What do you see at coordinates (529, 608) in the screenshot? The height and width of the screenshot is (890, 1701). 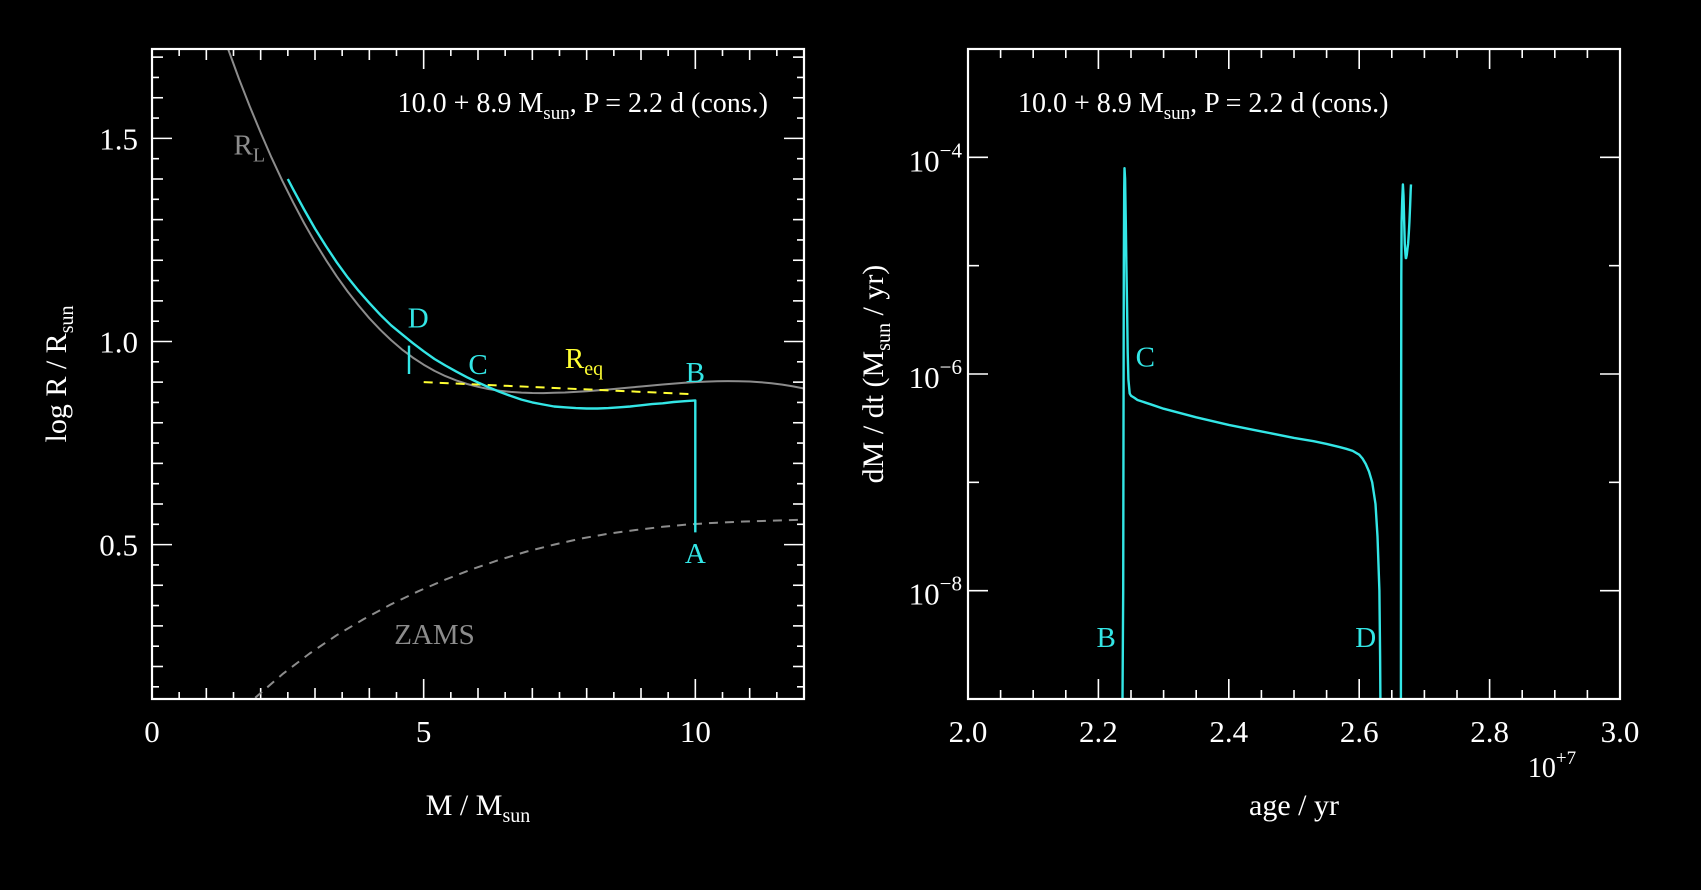 I see `series-zams` at bounding box center [529, 608].